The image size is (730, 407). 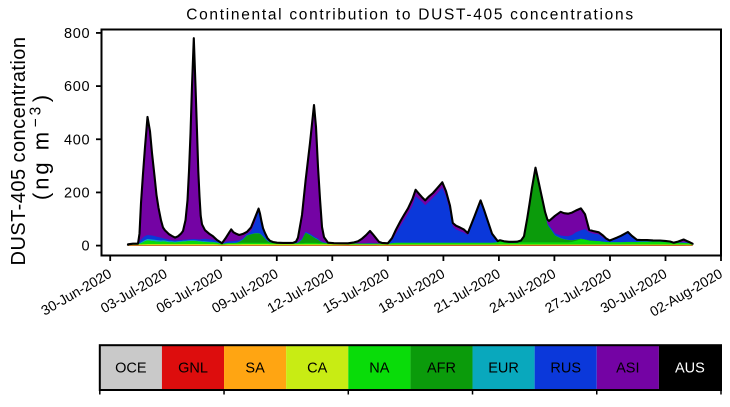 I want to click on svg-text: AUS, so click(x=690, y=369).